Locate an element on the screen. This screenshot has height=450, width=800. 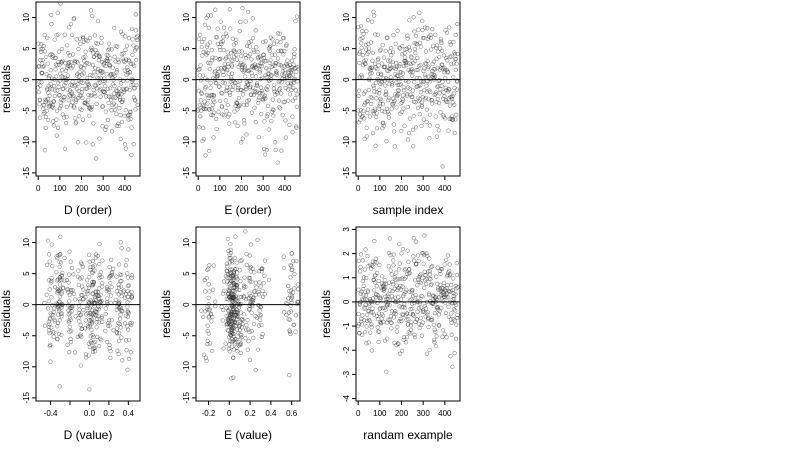
y-tick-label: 10 is located at coordinates (26, 242).